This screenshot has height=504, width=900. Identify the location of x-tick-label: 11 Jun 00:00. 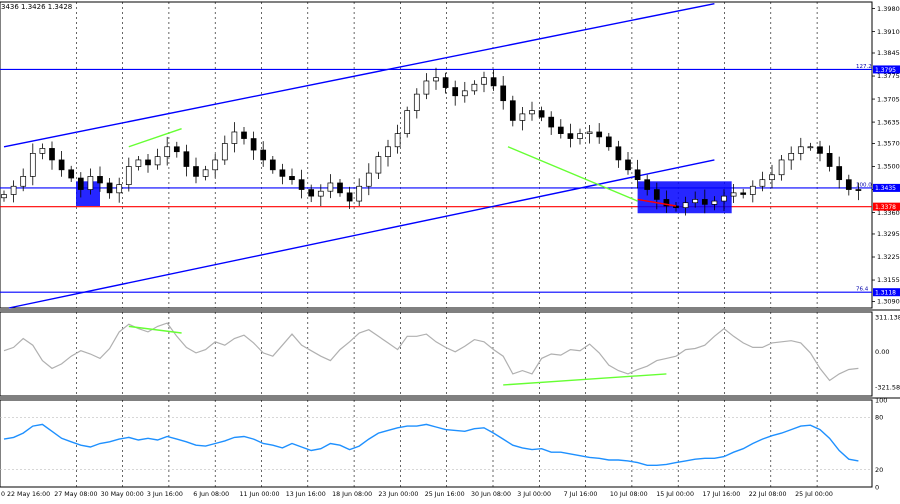
(260, 494).